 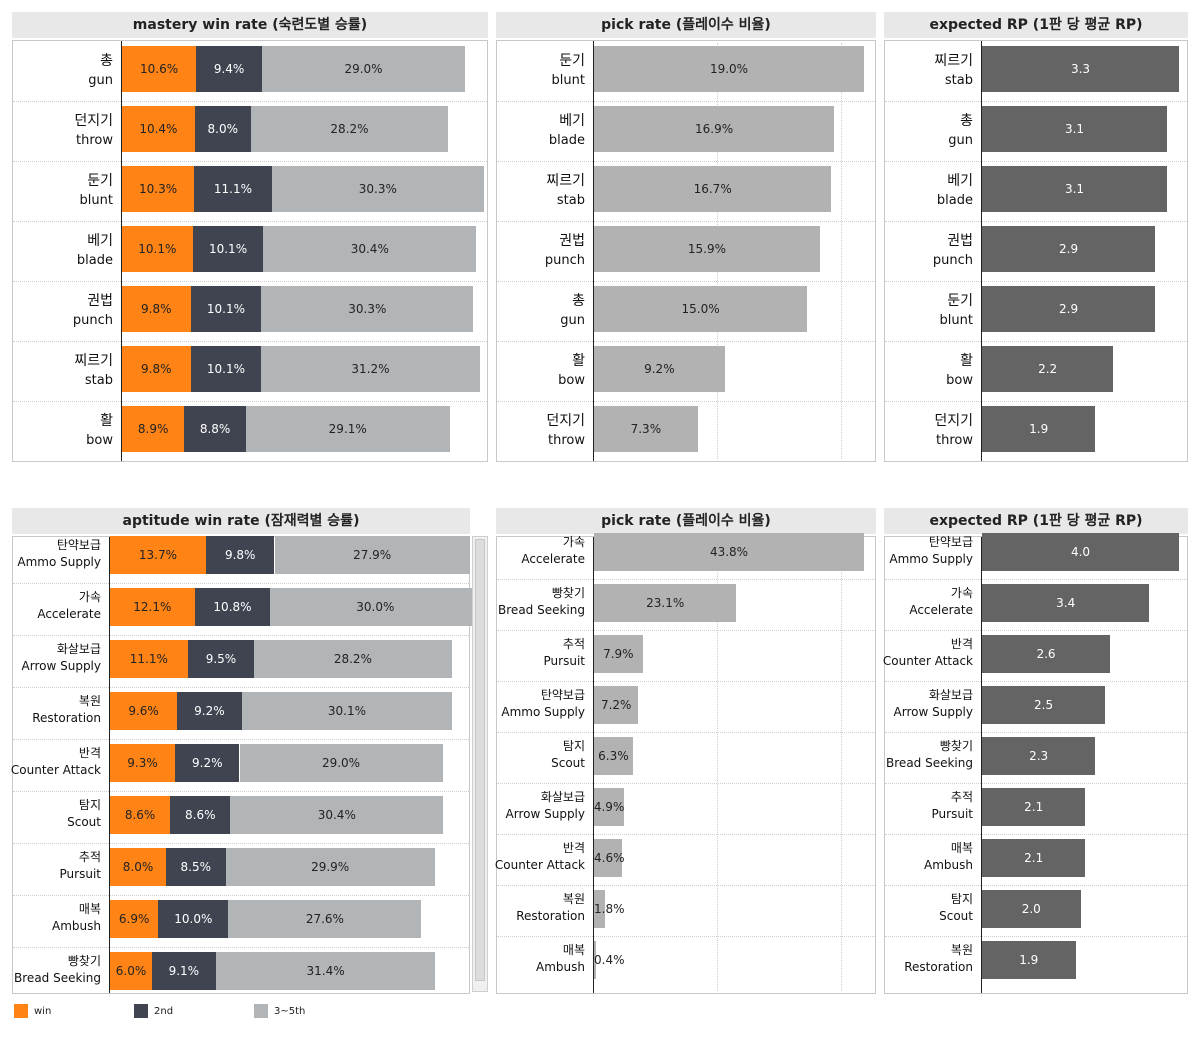 I want to click on bar-segment-rest: 30.3%, so click(x=377, y=189).